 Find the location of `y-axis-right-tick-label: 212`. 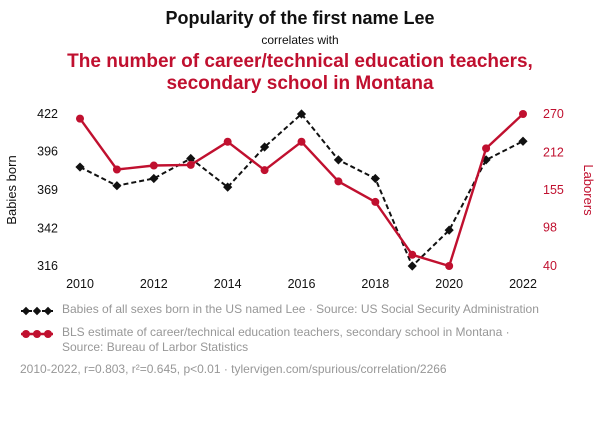

y-axis-right-tick-label: 212 is located at coordinates (553, 152).